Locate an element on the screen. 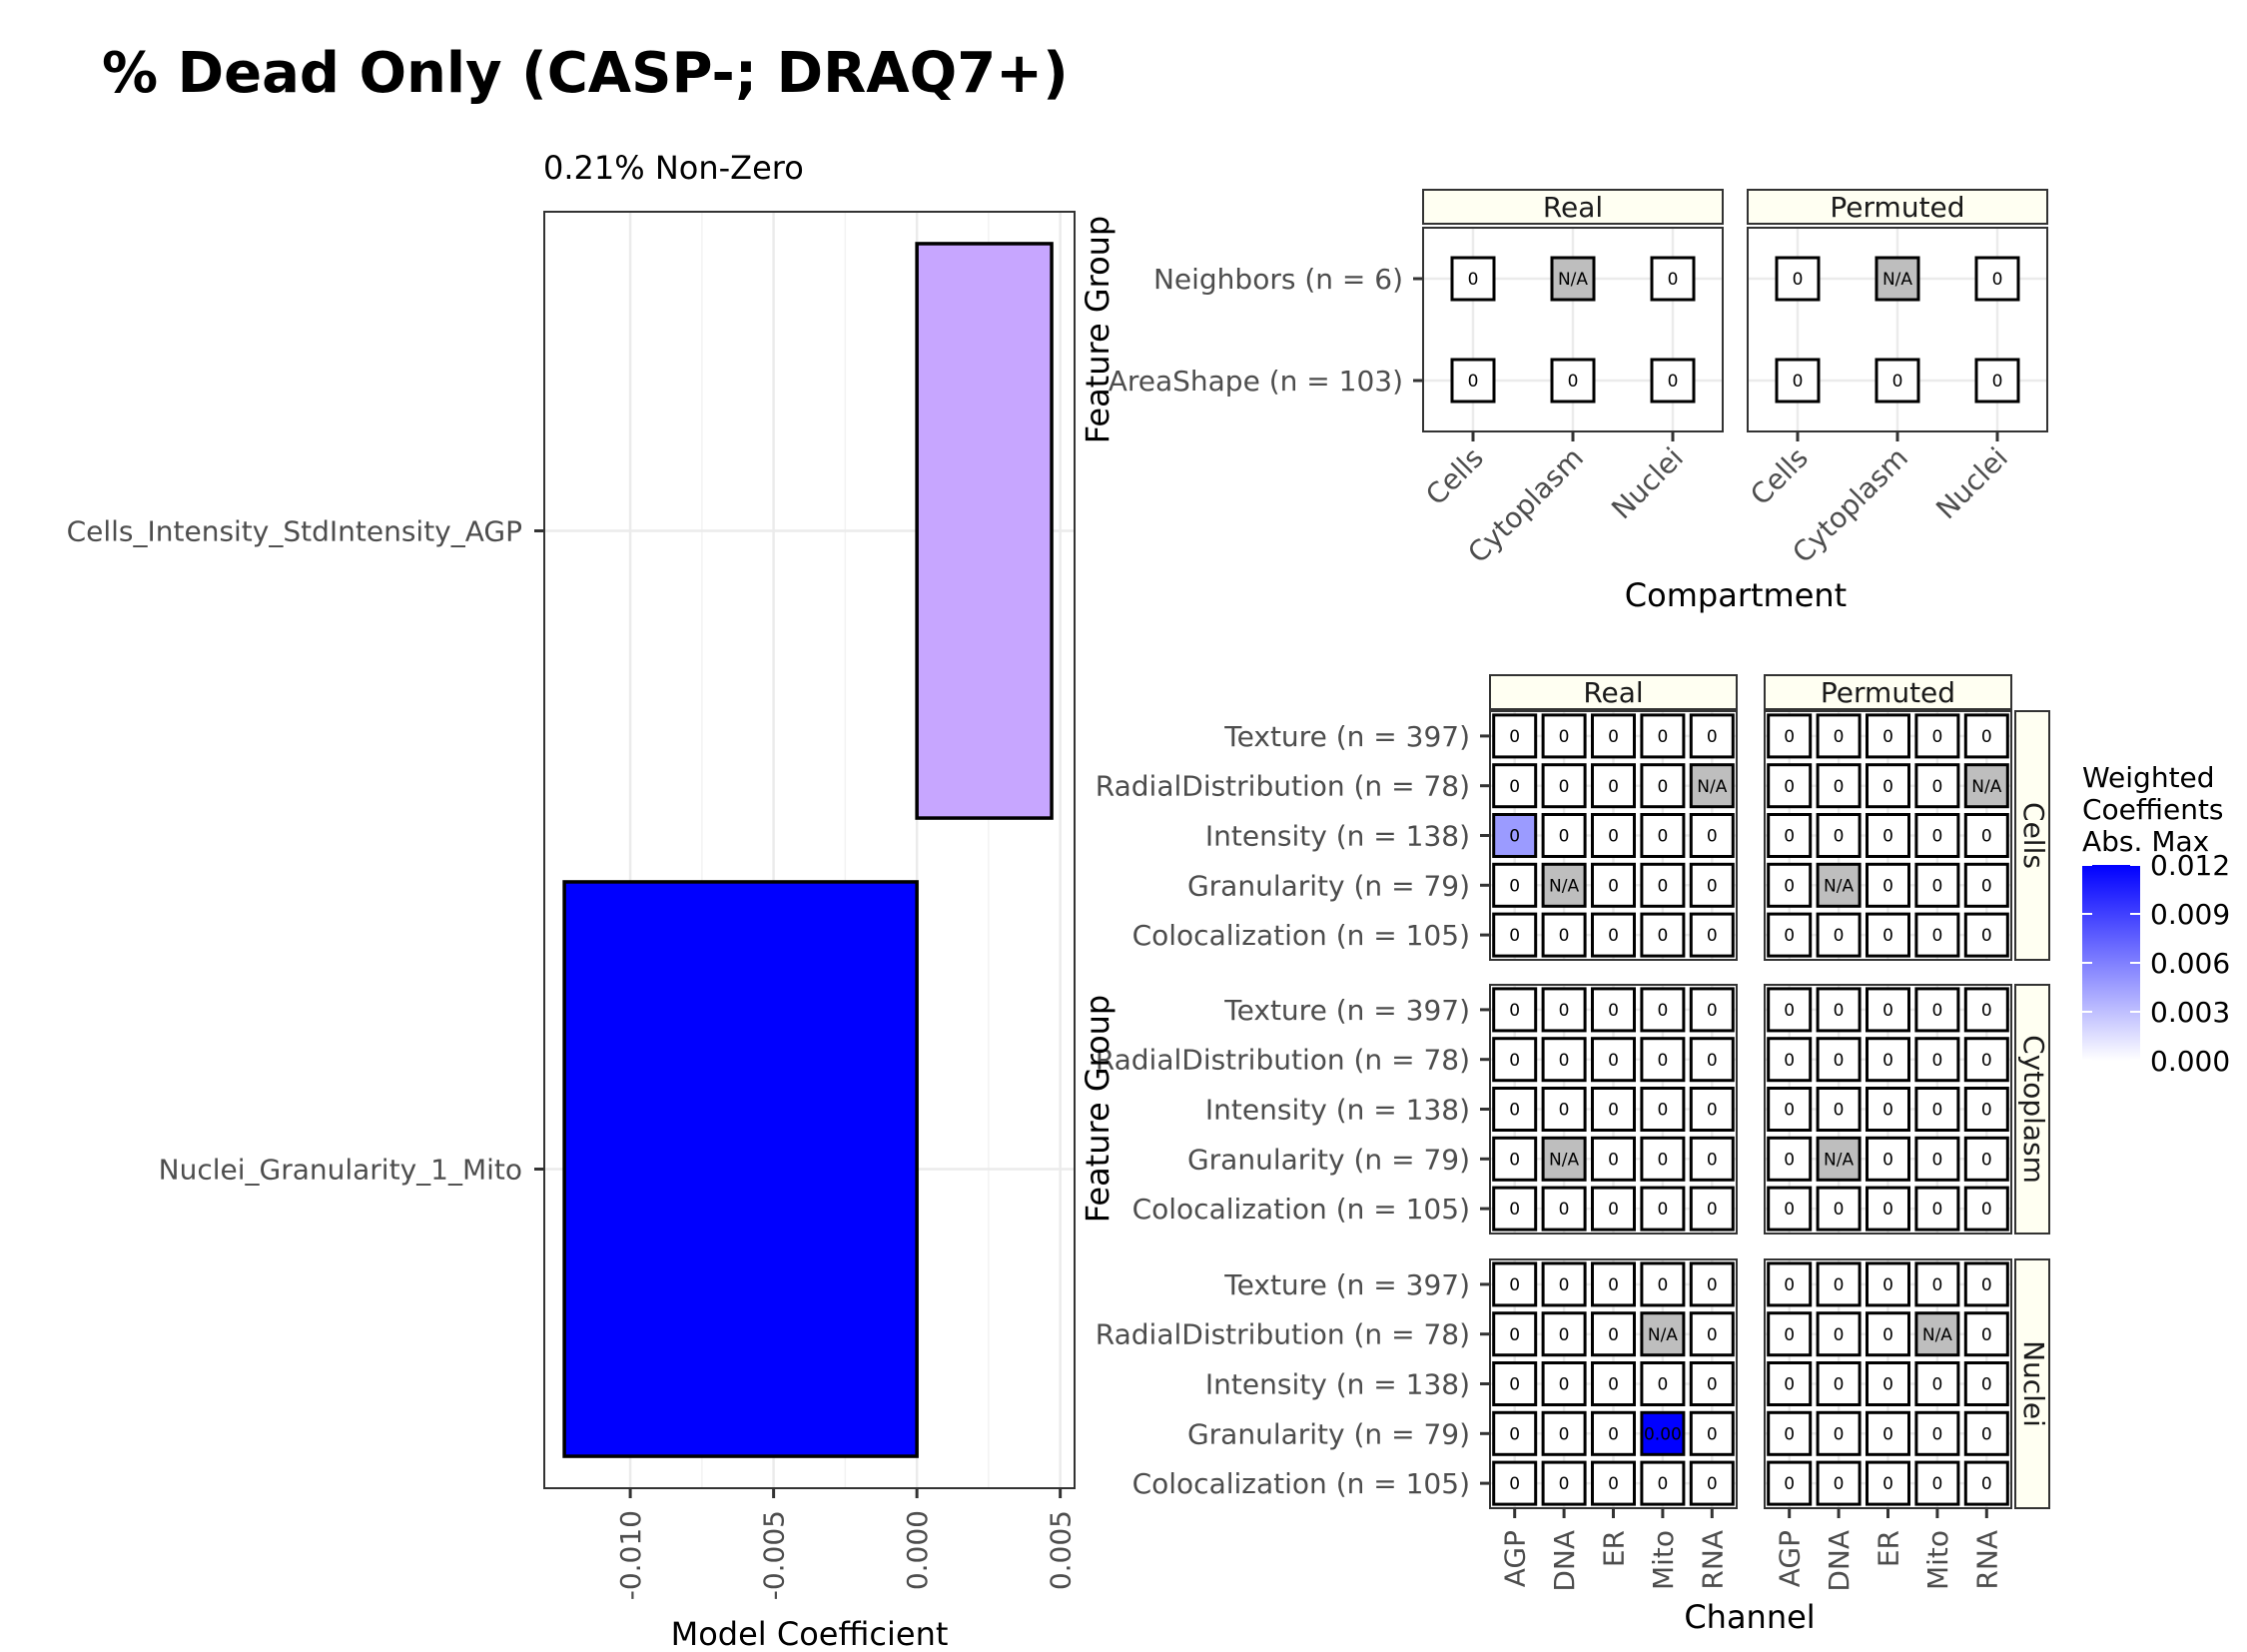 The height and width of the screenshot is (1652, 2247). heatmap-x-tick-label: Cells is located at coordinates (1779, 476).